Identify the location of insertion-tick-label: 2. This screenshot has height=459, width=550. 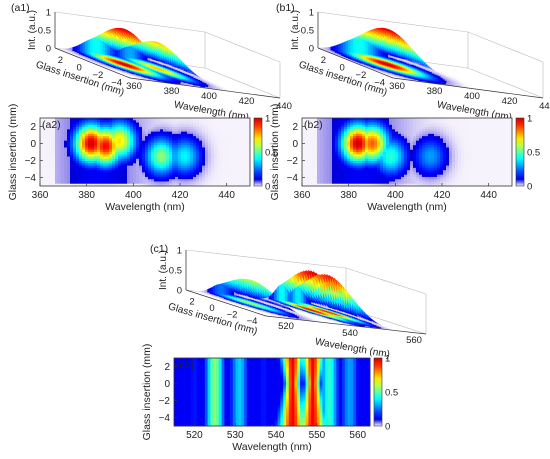
(323, 60).